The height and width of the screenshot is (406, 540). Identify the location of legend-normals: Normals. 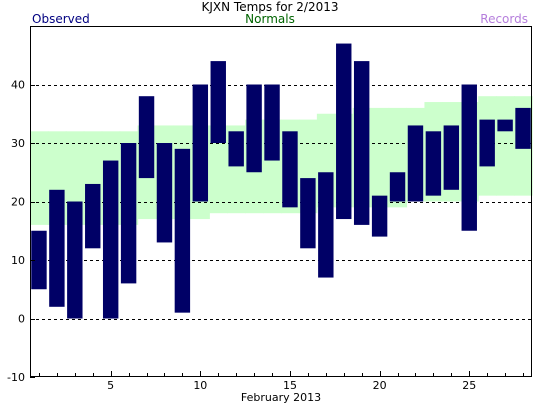
(270, 19).